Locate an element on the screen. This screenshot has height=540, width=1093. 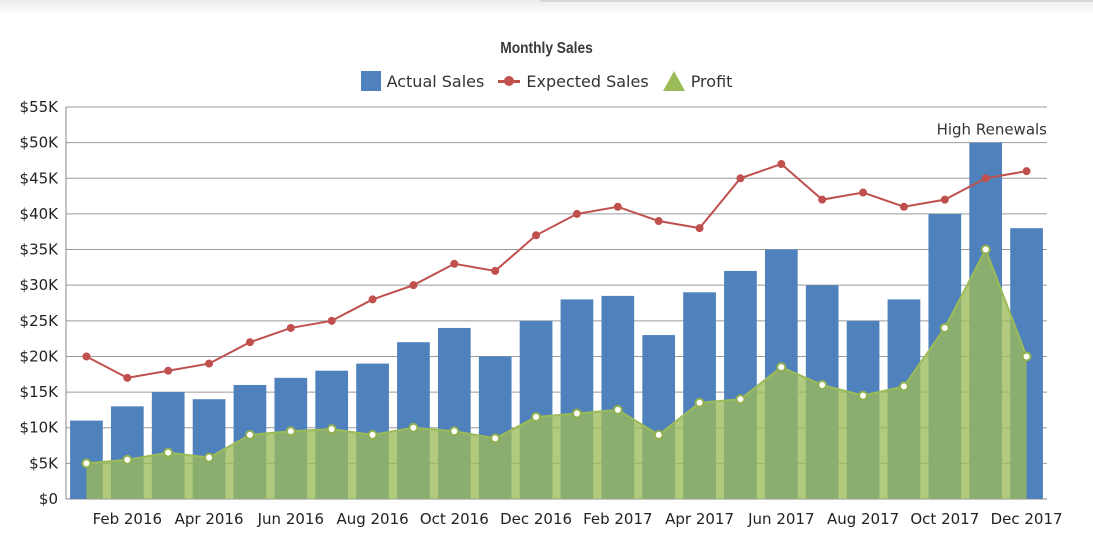
x-tick-label: Dec 2017 is located at coordinates (1027, 519).